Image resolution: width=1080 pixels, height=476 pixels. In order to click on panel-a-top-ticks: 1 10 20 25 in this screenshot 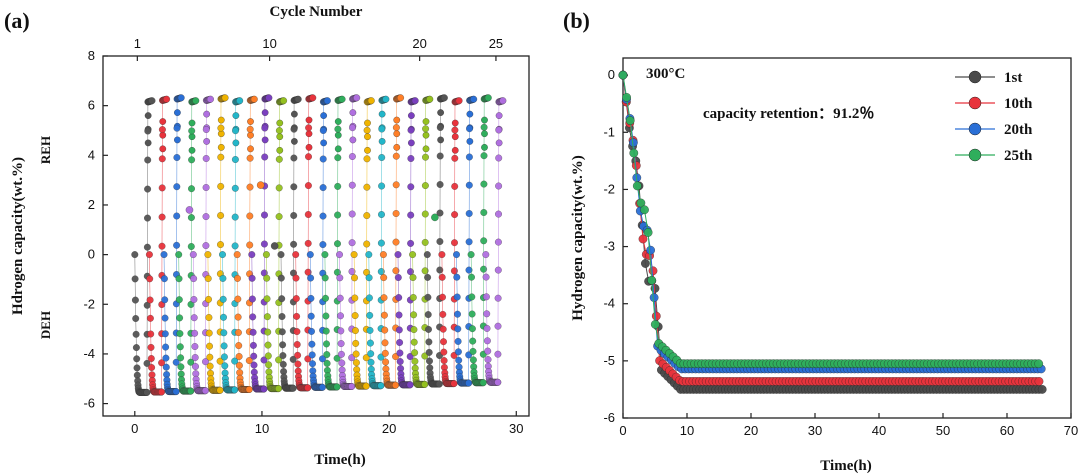, I will do `click(318, 48)`.